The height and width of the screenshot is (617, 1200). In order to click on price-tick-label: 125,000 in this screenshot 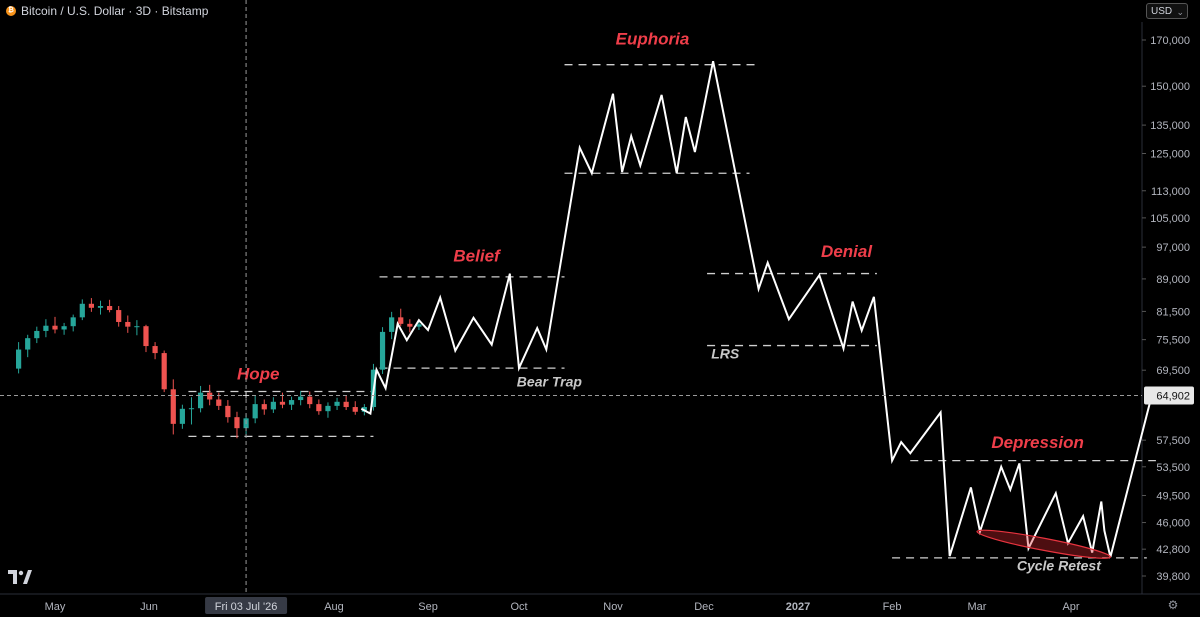, I will do `click(1170, 155)`.